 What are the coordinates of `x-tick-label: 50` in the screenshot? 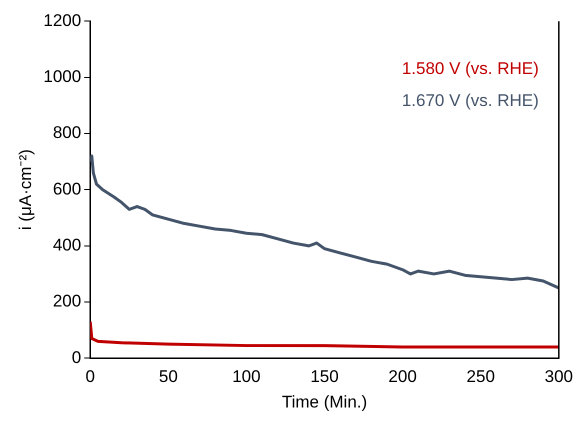 It's located at (168, 376).